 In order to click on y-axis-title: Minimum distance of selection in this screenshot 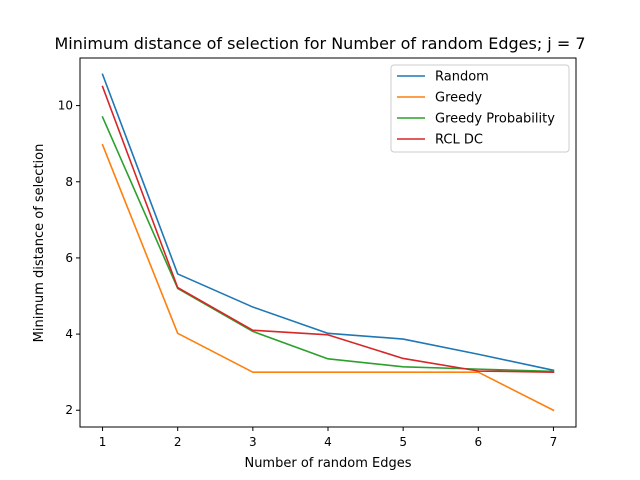, I will do `click(39, 243)`.